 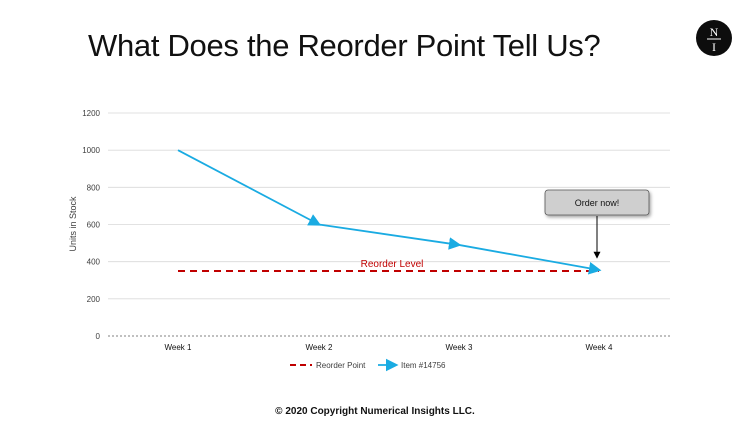 What do you see at coordinates (91, 150) in the screenshot?
I see `y-tick-label: 1000` at bounding box center [91, 150].